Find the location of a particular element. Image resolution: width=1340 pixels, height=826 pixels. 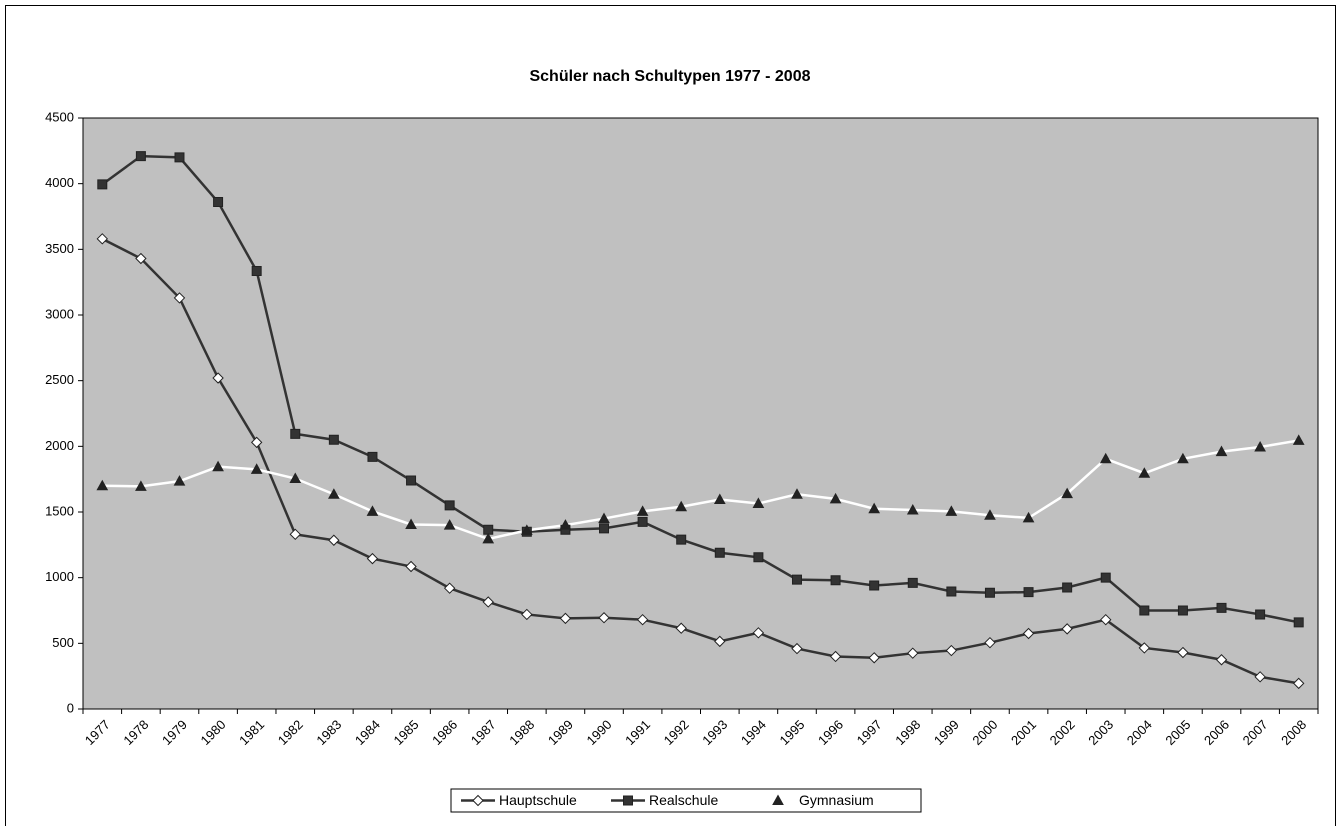

y-tick-label: 4500 is located at coordinates (59, 116).